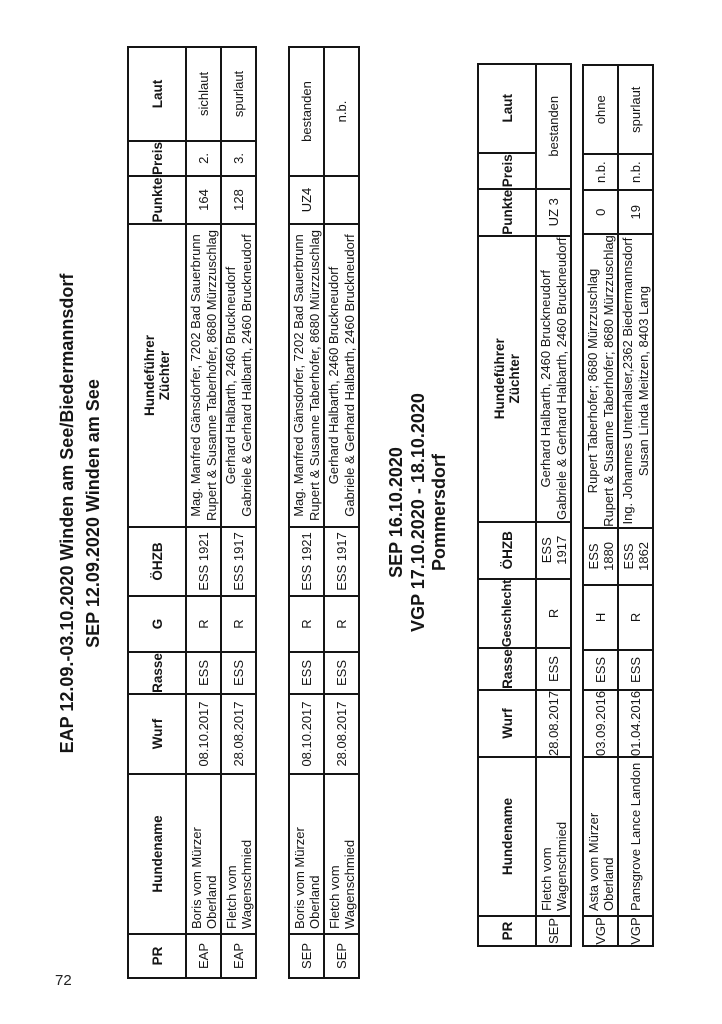 The width and height of the screenshot is (722, 1024). Describe the element at coordinates (600, 617) in the screenshot. I see `cell-geschlecht: H` at that location.